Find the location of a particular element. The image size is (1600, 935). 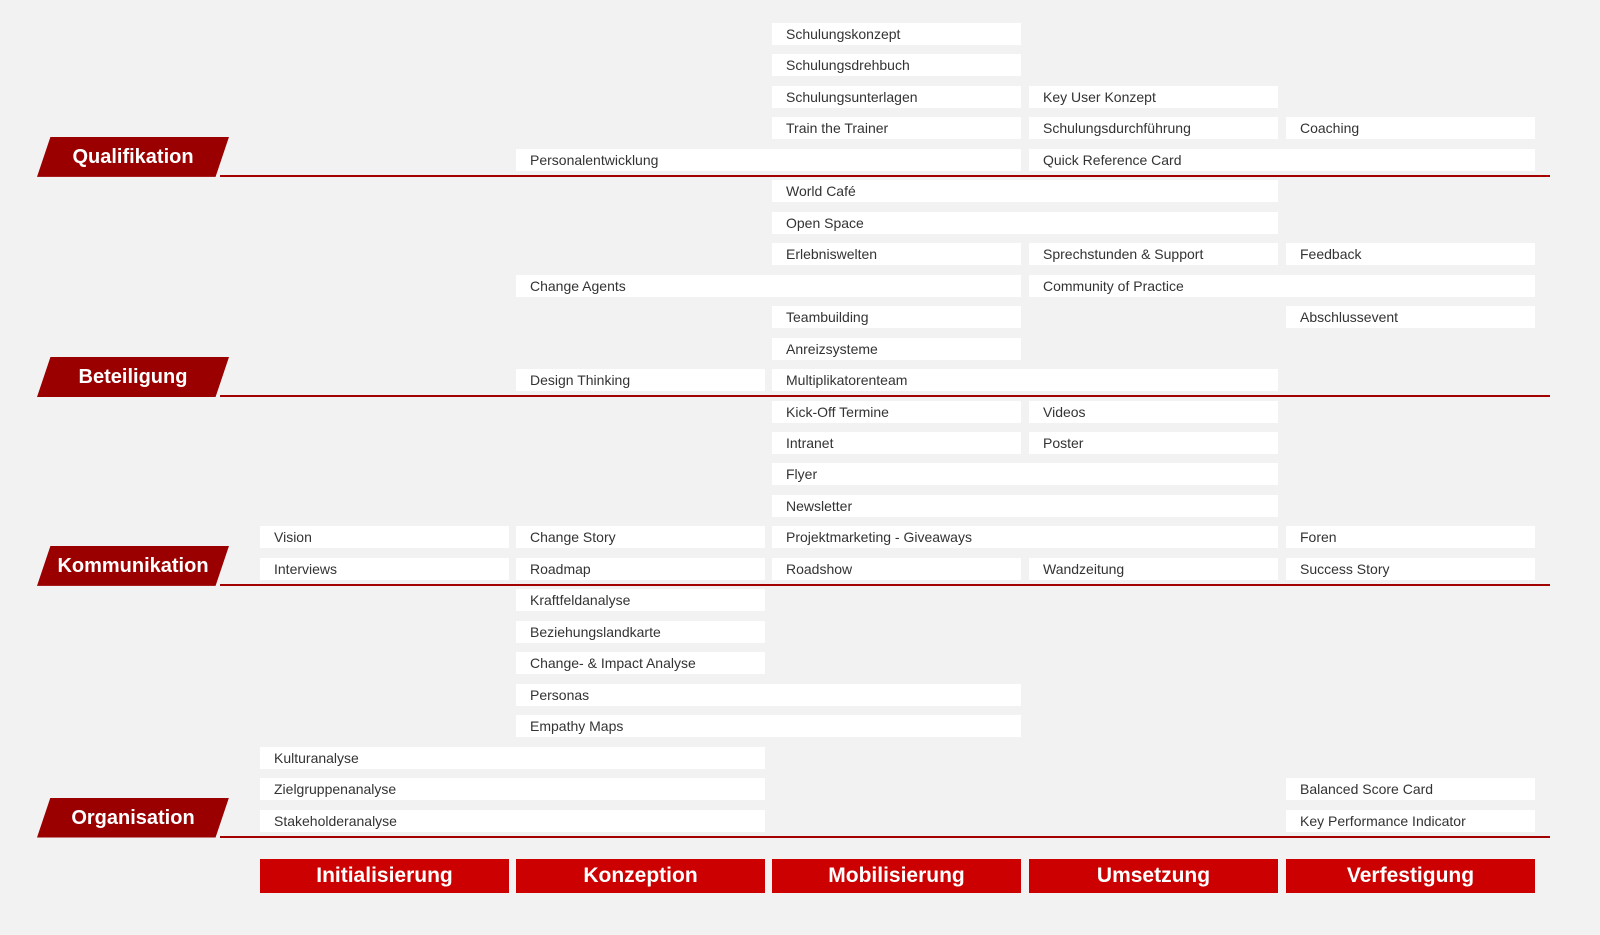

activity-success-story: Success Story is located at coordinates (1410, 568).